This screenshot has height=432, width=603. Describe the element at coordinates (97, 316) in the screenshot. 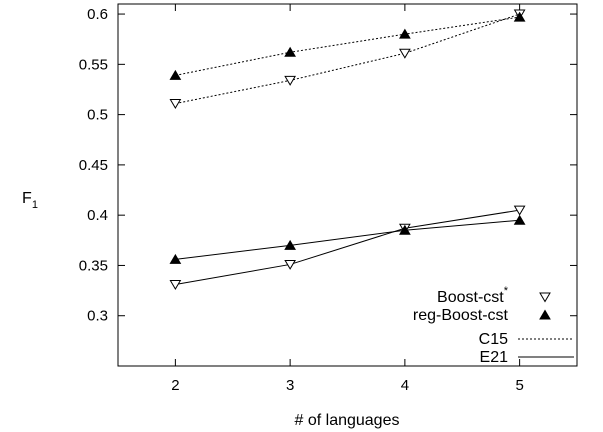

I see `y-tick-label: 0.3` at that location.